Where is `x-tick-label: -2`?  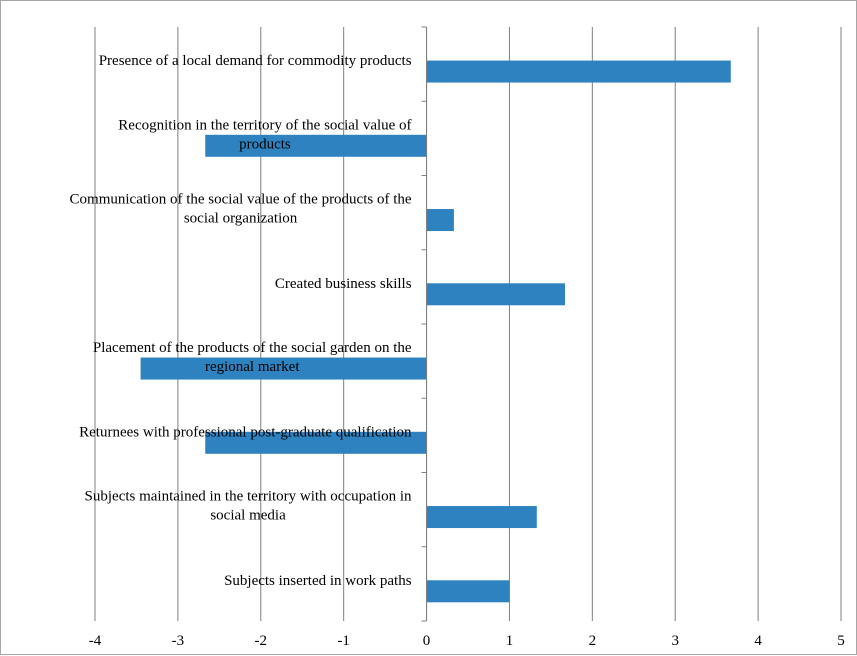
x-tick-label: -2 is located at coordinates (261, 641).